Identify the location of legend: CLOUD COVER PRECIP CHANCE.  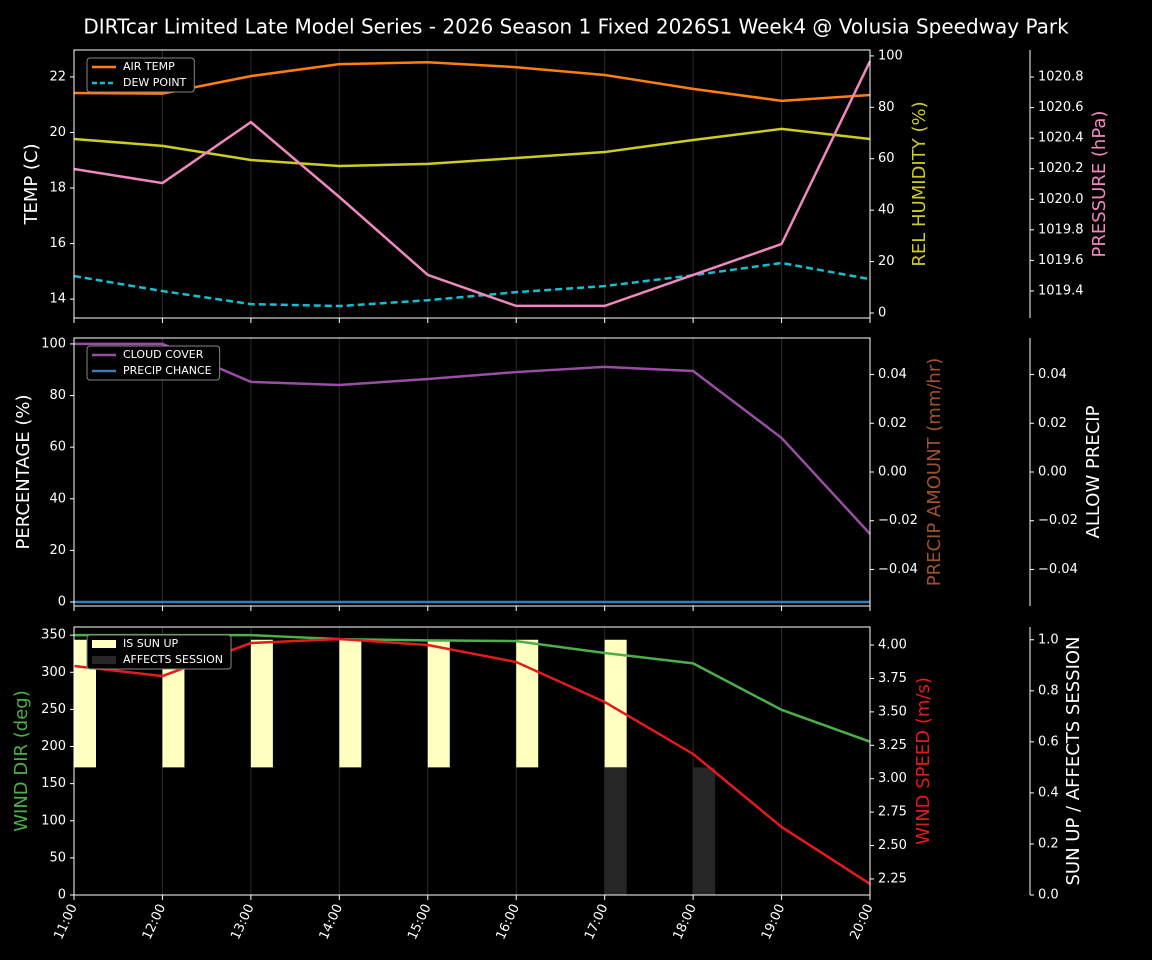
(153, 363).